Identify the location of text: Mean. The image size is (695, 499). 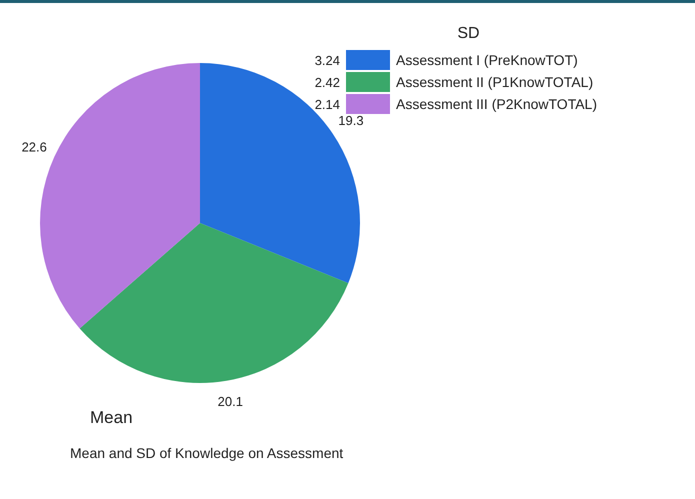
(111, 418).